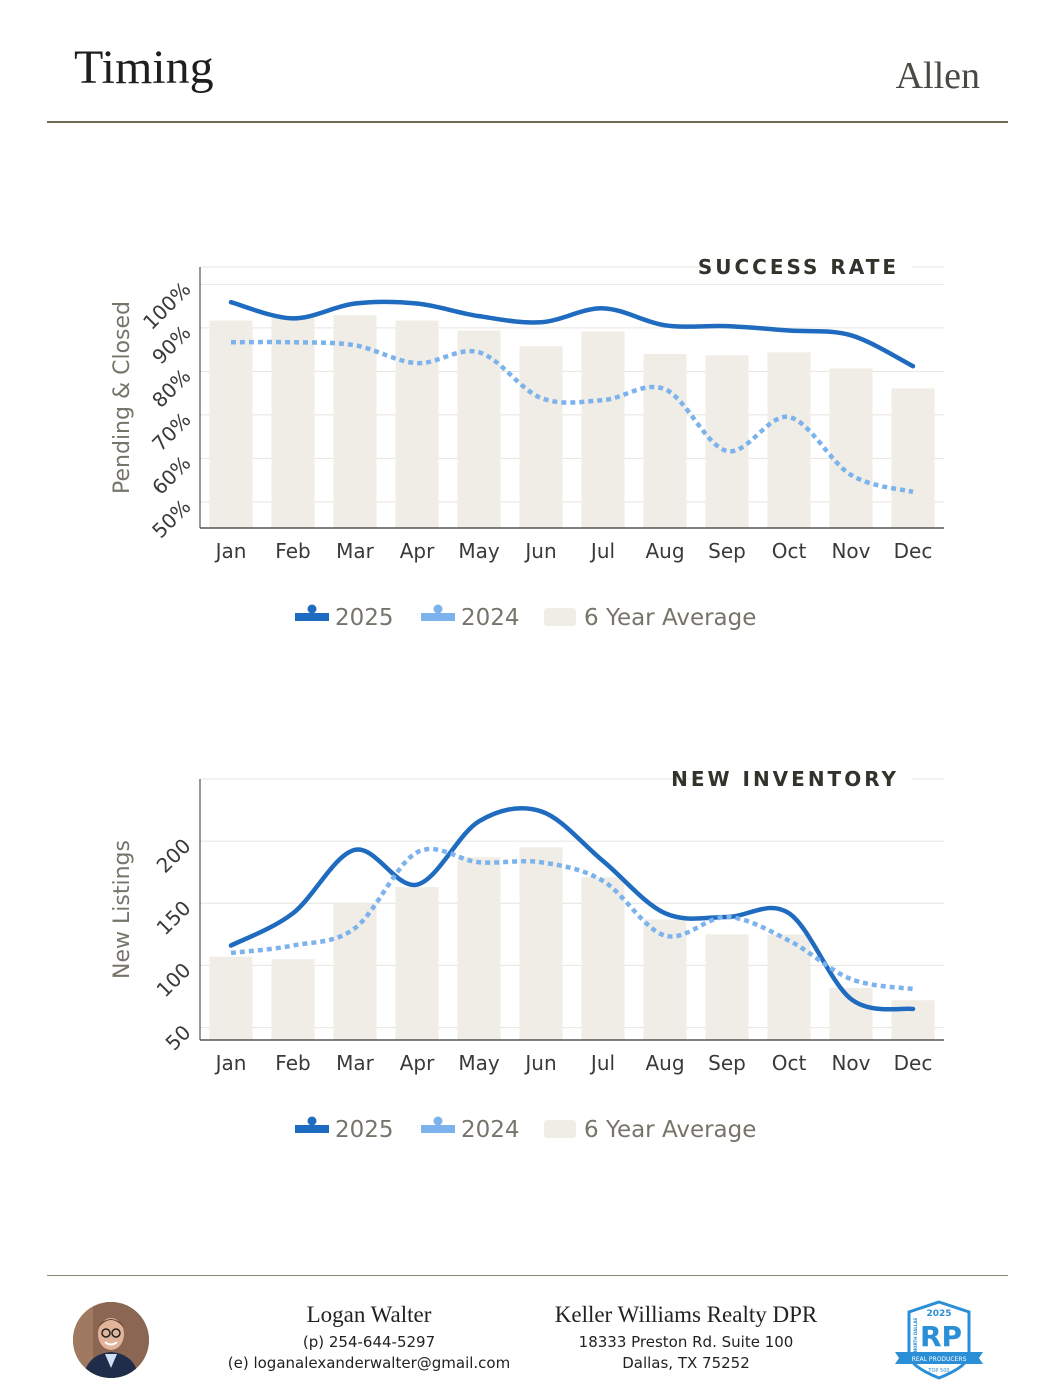 The image size is (1062, 1400). I want to click on y-tick-label: 150, so click(174, 918).